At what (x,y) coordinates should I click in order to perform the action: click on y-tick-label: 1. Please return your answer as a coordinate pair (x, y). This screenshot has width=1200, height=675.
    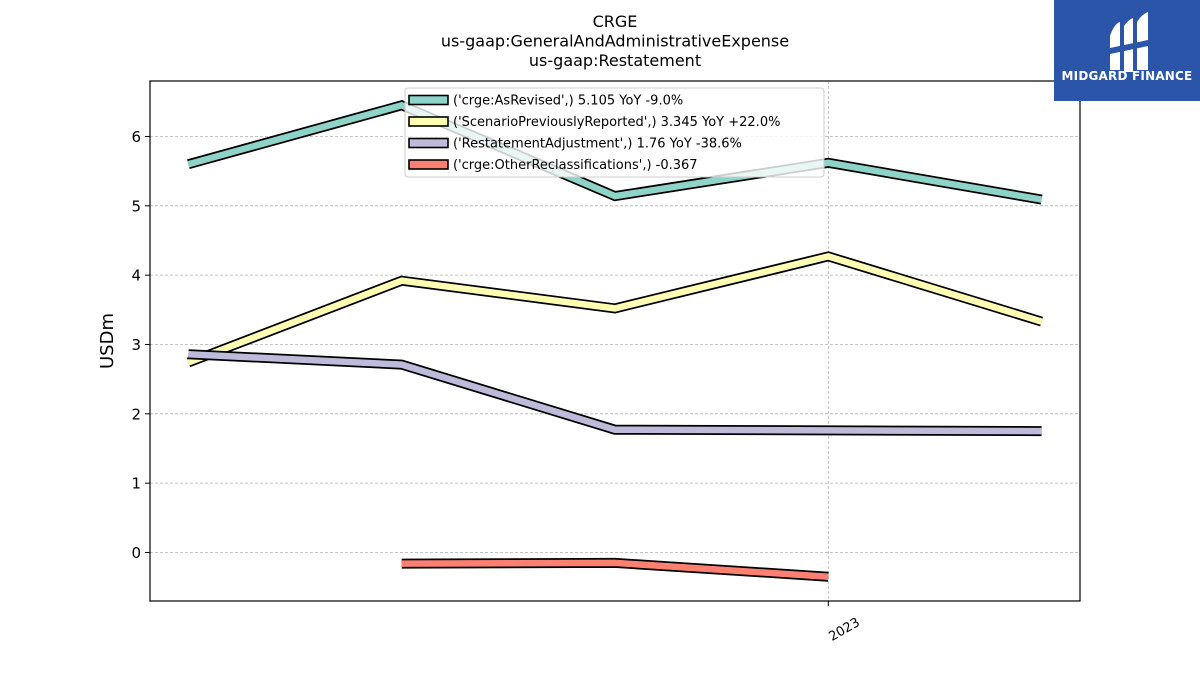
    Looking at the image, I should click on (136, 484).